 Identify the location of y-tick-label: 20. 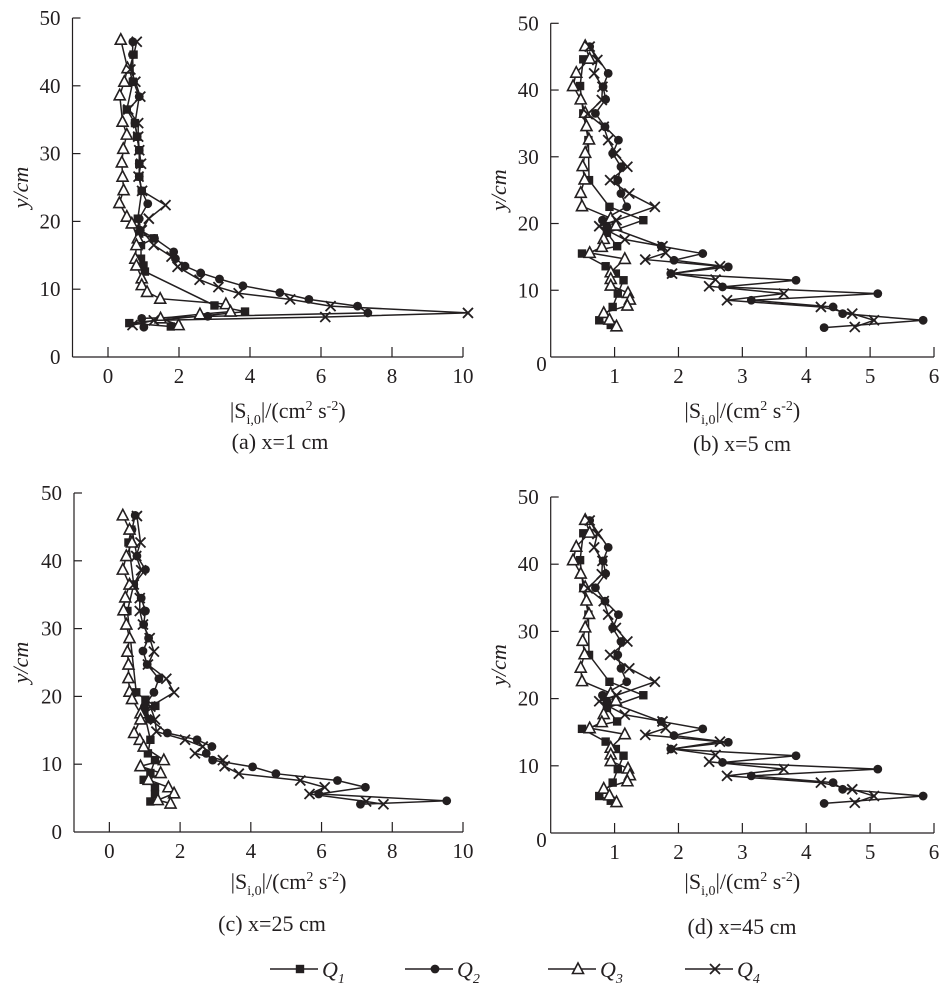
(51, 696).